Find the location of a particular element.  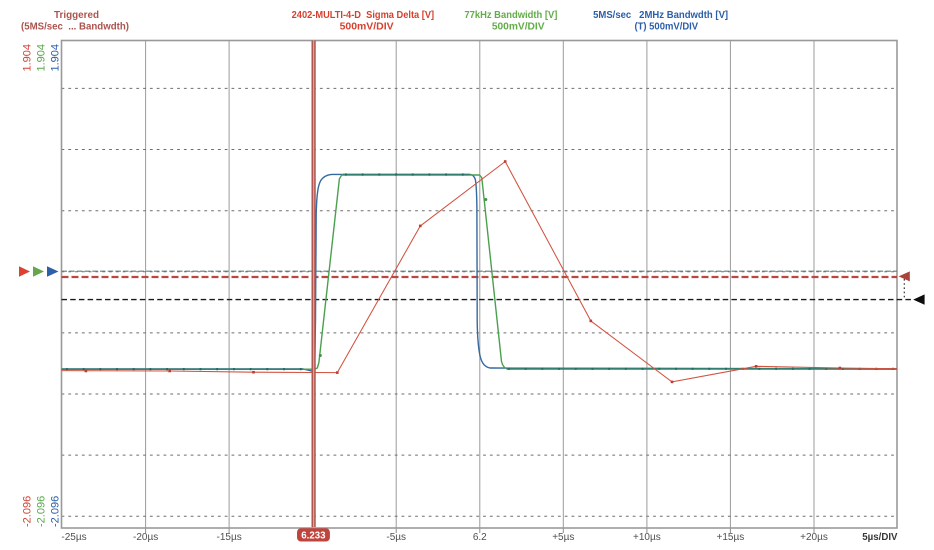

svg-text: 6.2 is located at coordinates (480, 537).